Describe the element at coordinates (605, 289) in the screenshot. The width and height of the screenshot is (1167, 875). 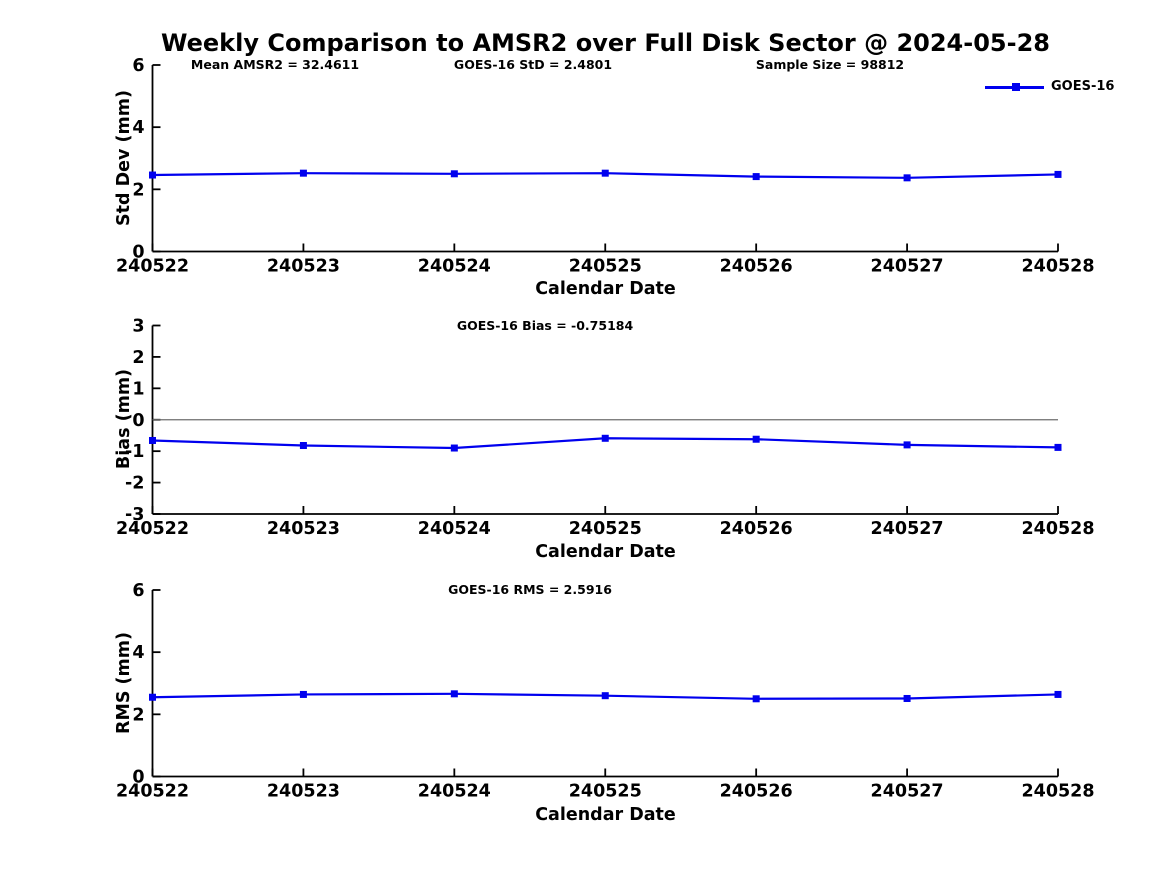
I see `x-axis-label-stddev: Calendar Date` at that location.